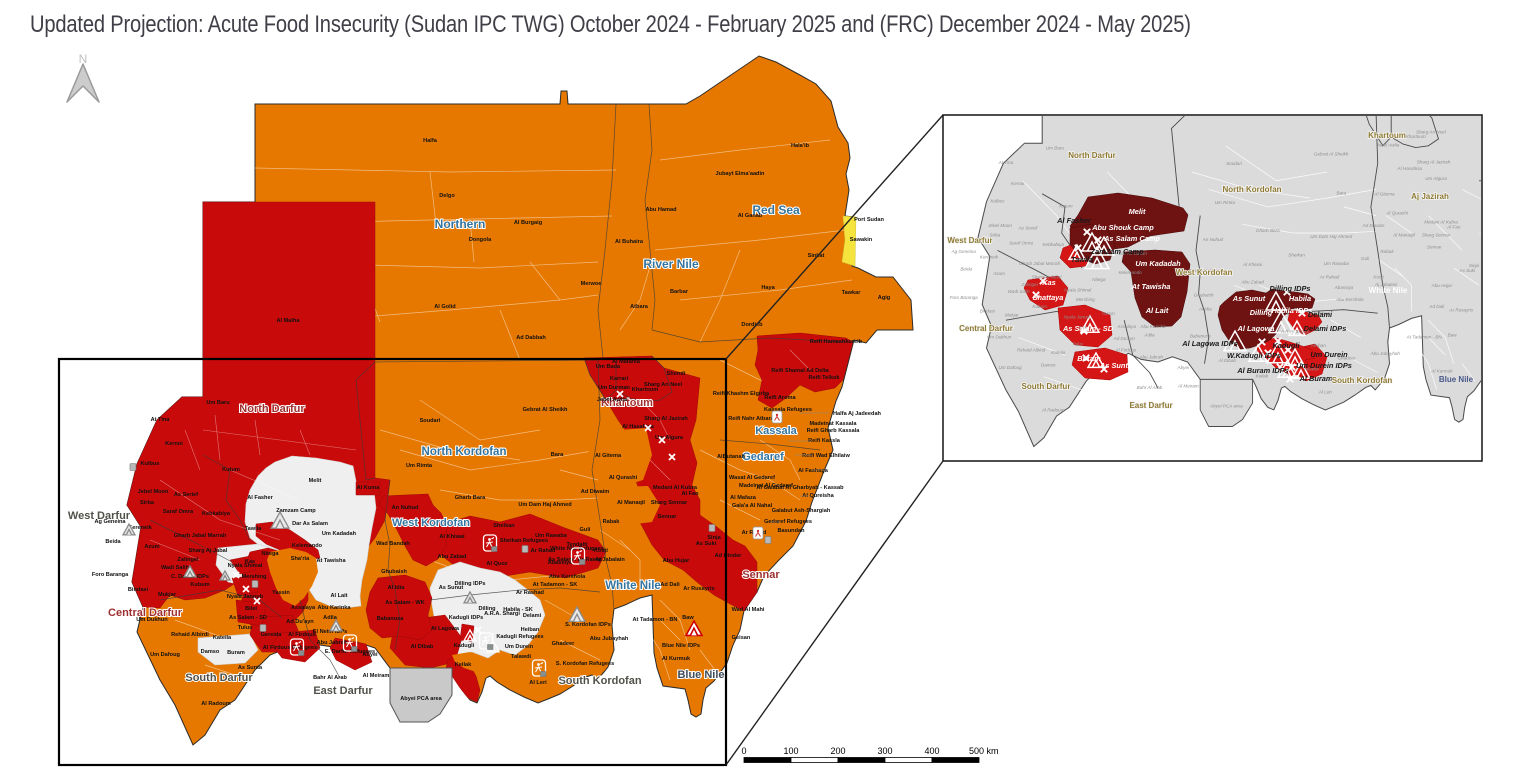  I want to click on svg-text: Reifi Hamashkureib, so click(836, 342).